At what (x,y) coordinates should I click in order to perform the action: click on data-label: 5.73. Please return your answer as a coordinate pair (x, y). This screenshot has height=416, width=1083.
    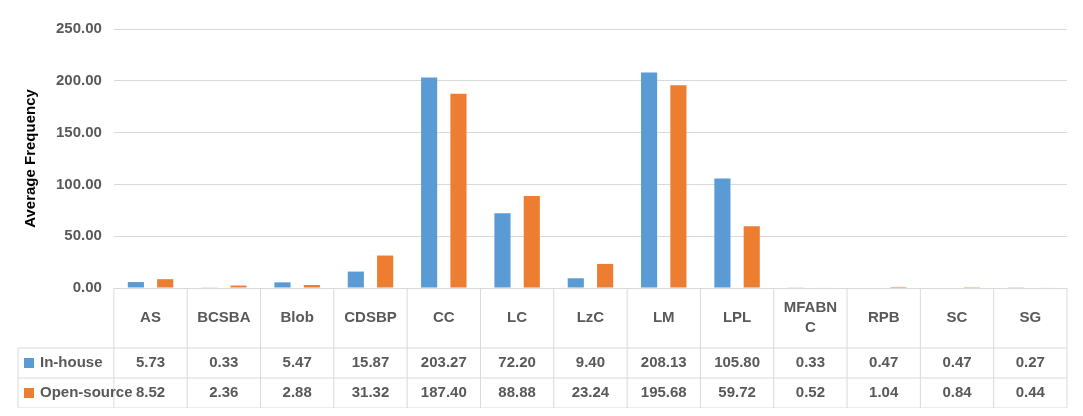
    Looking at the image, I should click on (150, 362).